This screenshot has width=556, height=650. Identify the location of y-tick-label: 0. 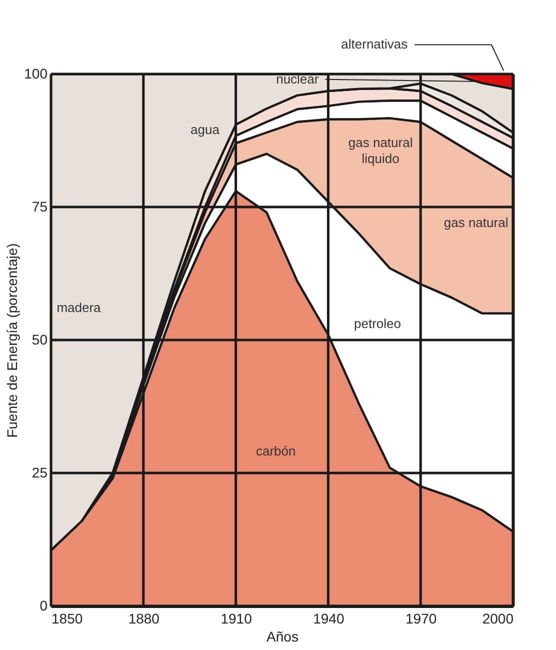
(44, 606).